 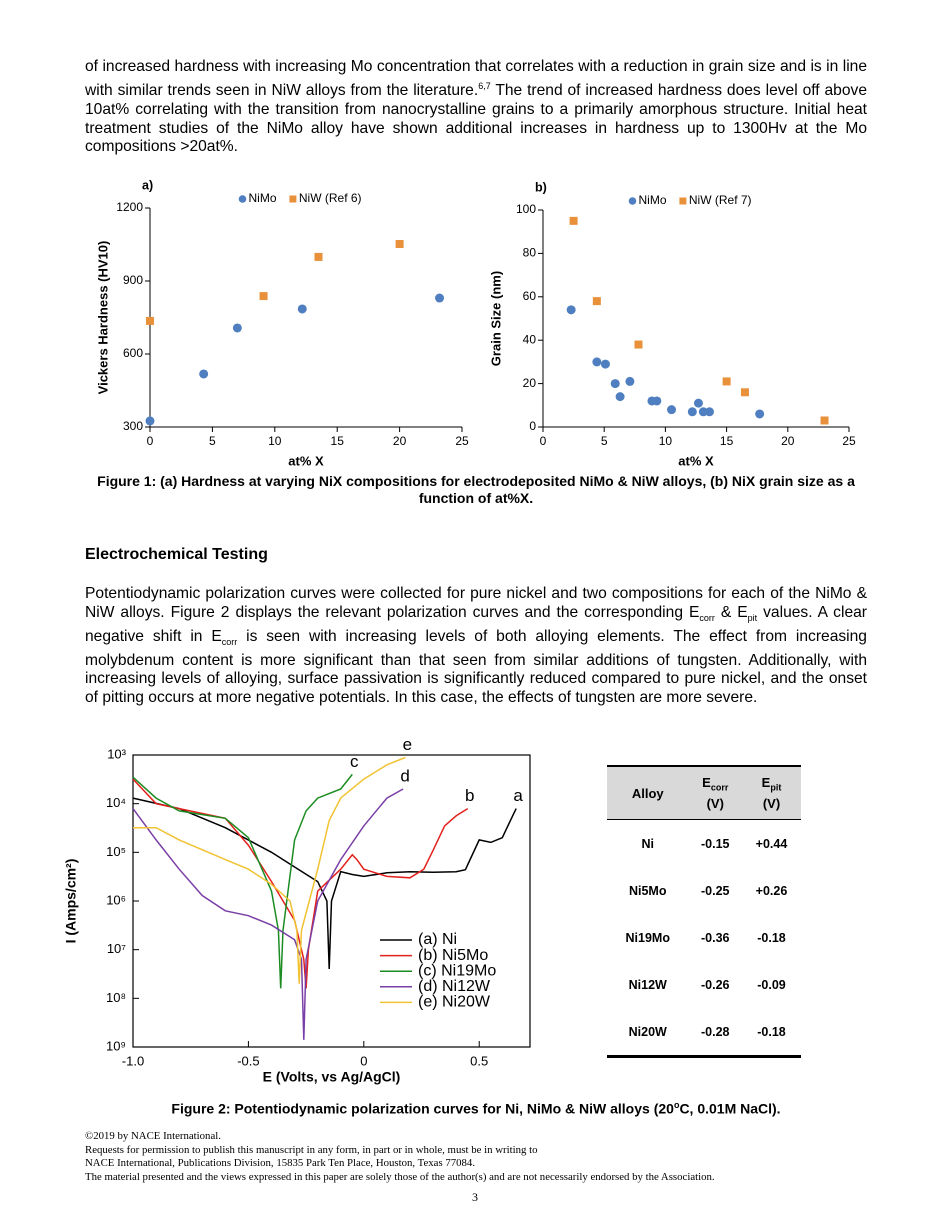 I want to click on header-text: Alloy, so click(x=647, y=793).